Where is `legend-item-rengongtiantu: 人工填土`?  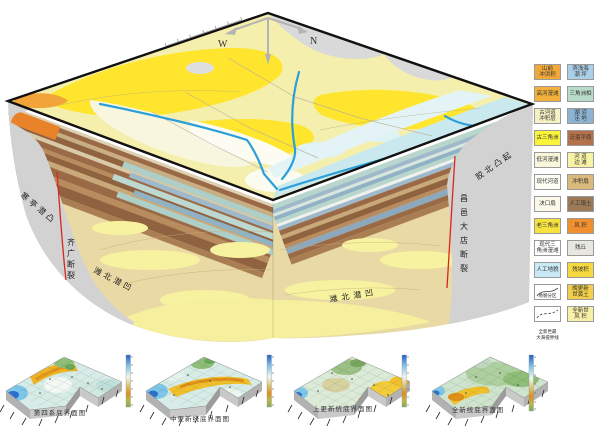 legend-item-rengongtiantu: 人工填土 is located at coordinates (580, 204).